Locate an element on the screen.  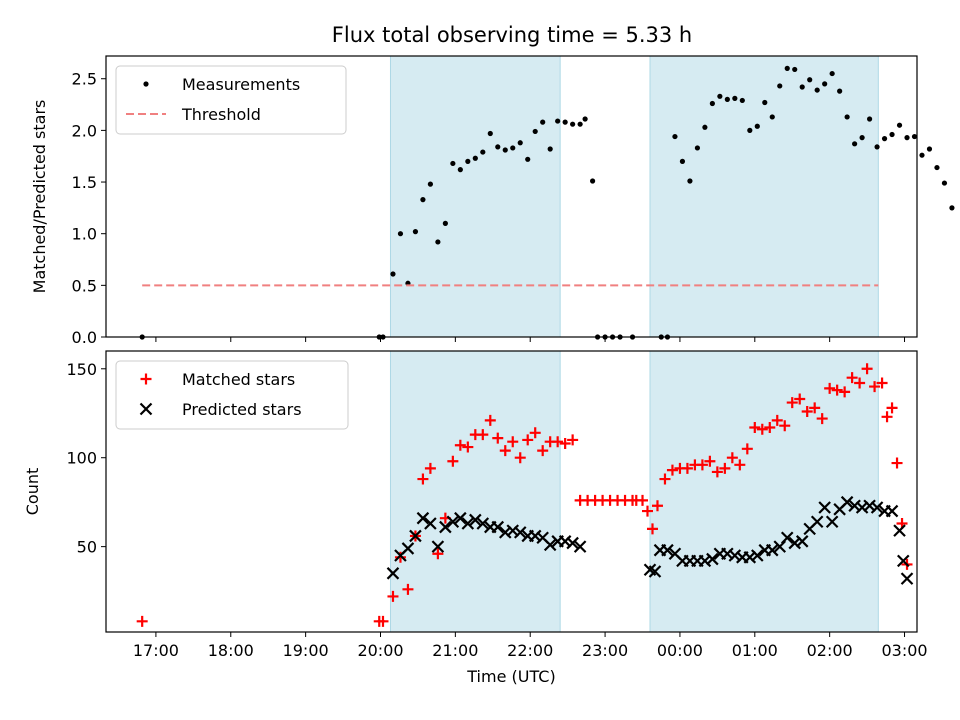
figure-title: Flux total observing time = 5.33 h is located at coordinates (512, 35).